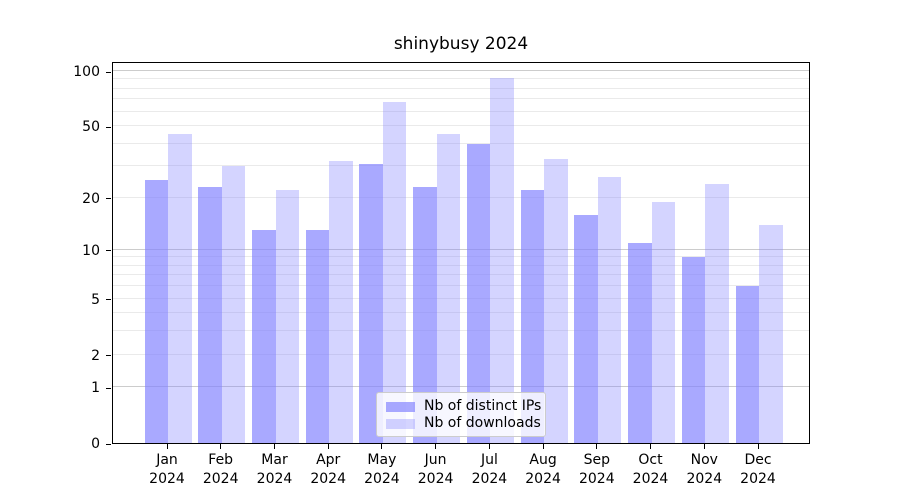 This screenshot has height=500, width=900. What do you see at coordinates (95, 355) in the screenshot?
I see `y-tick-label: 2` at bounding box center [95, 355].